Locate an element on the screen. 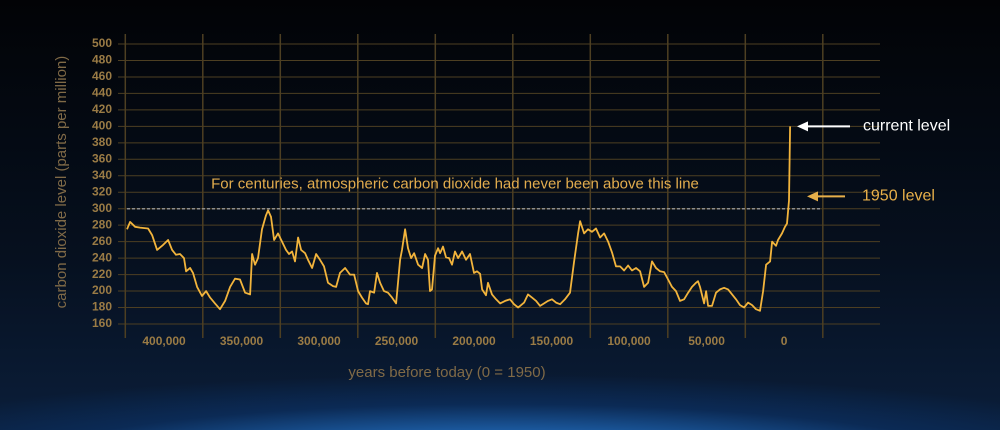 Image resolution: width=1000 pixels, height=430 pixels. x-tick-label: 100,000 is located at coordinates (629, 341).